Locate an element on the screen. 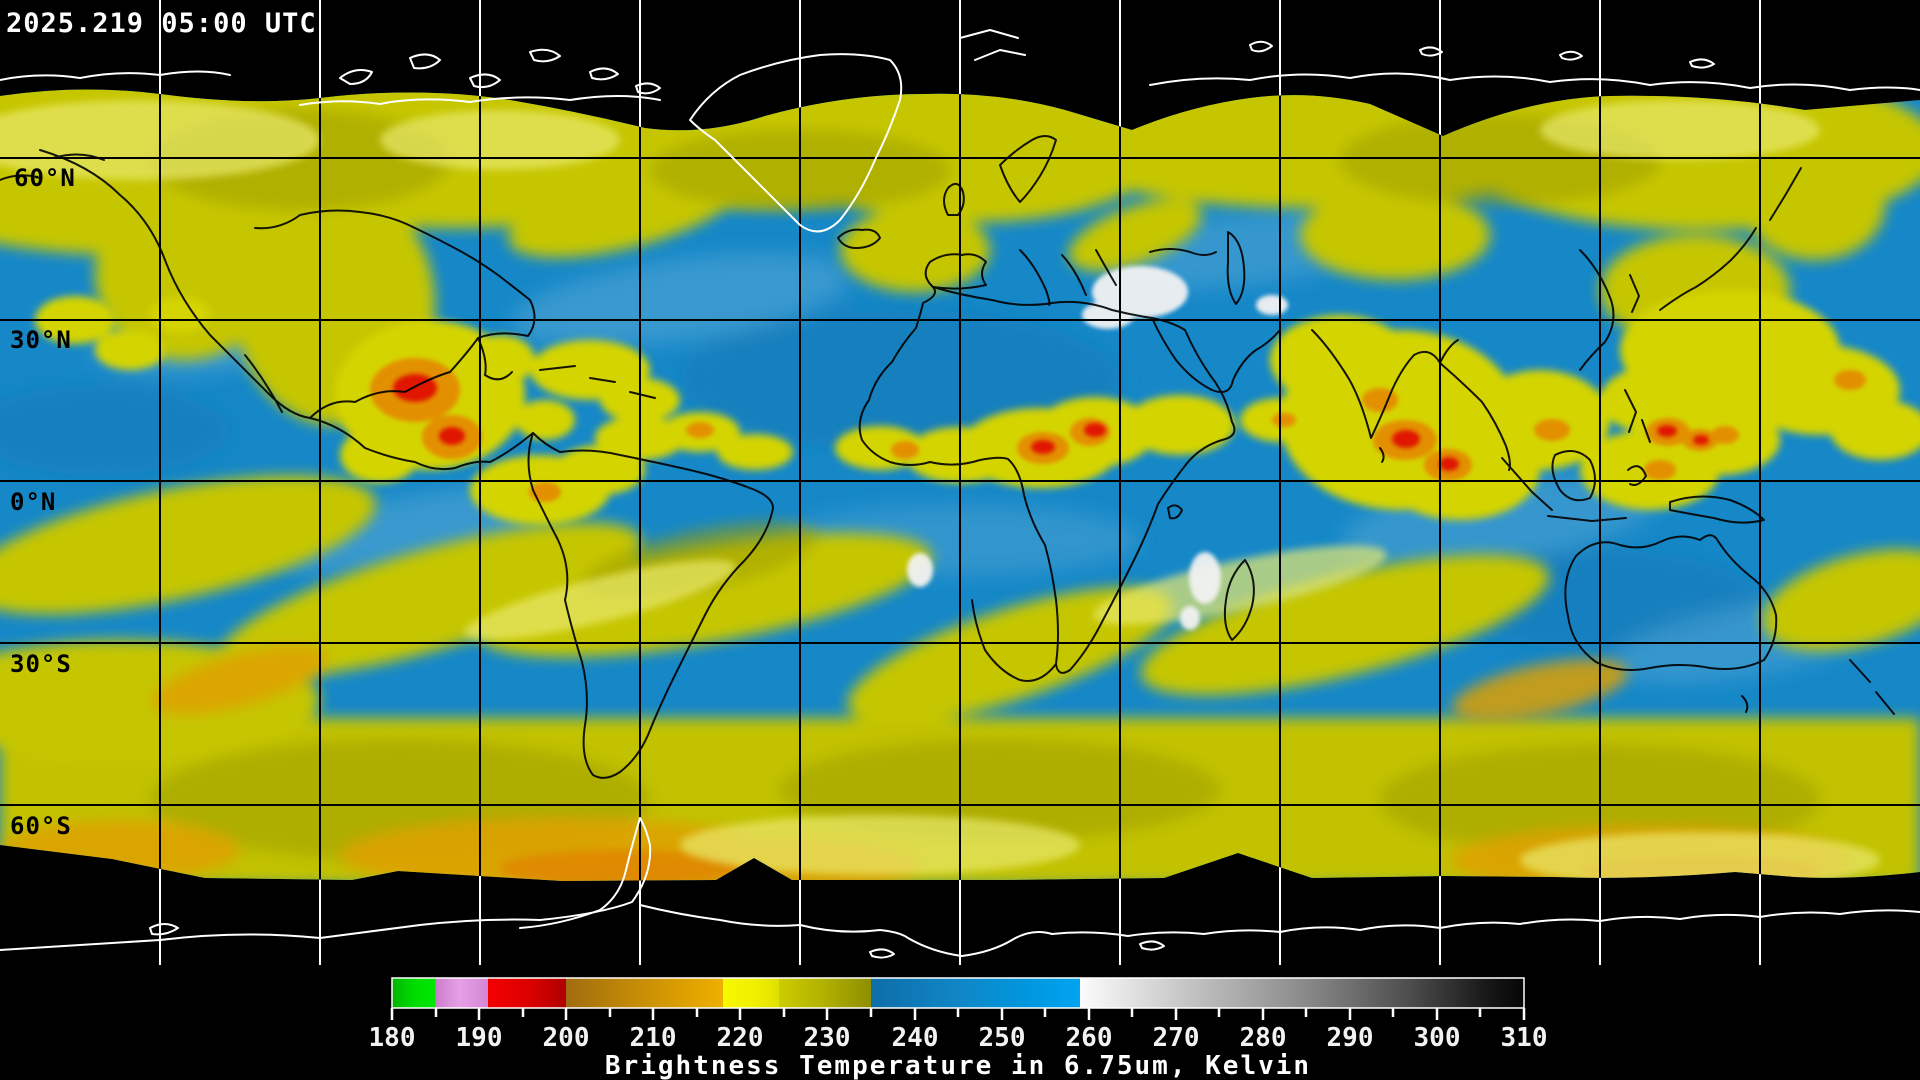 The height and width of the screenshot is (1080, 1920). latitude-label-0n: 0°N is located at coordinates (33, 502).